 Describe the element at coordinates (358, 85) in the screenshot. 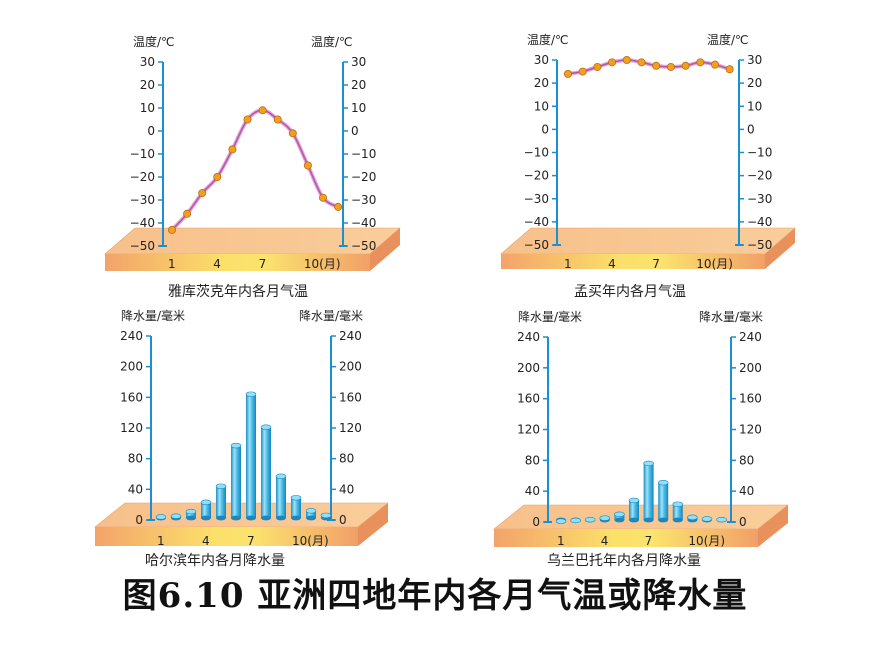

I see `y-tick-label-right: 20` at that location.